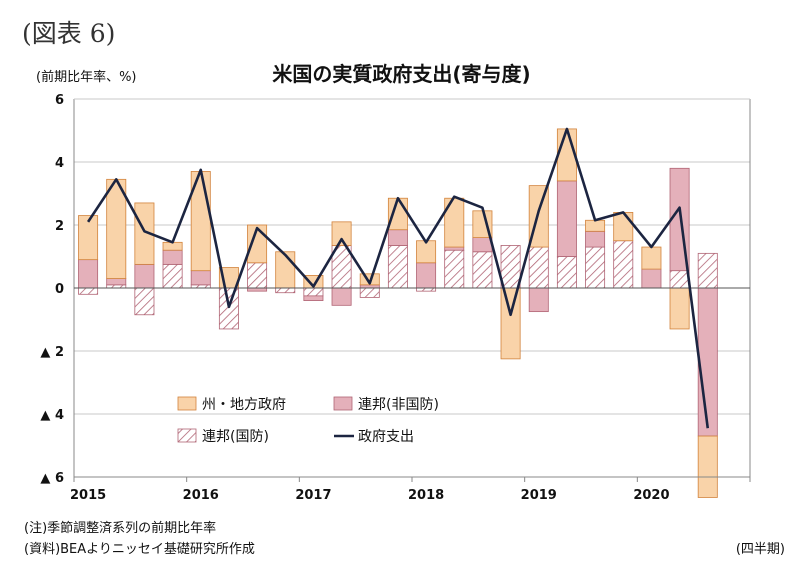  What do you see at coordinates (343, 403) in the screenshot?
I see `legend-swatch-nondefense` at bounding box center [343, 403].